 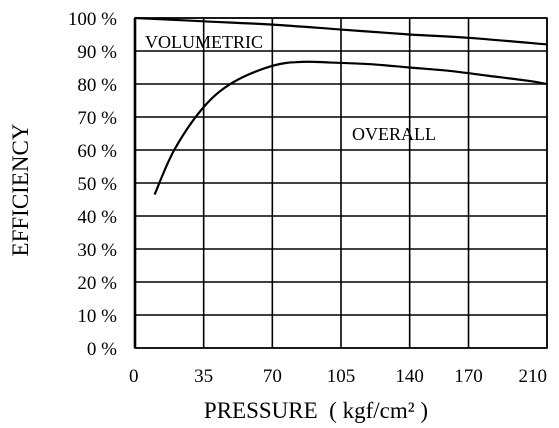 What do you see at coordinates (203, 376) in the screenshot?
I see `x-tick-label: 35` at bounding box center [203, 376].